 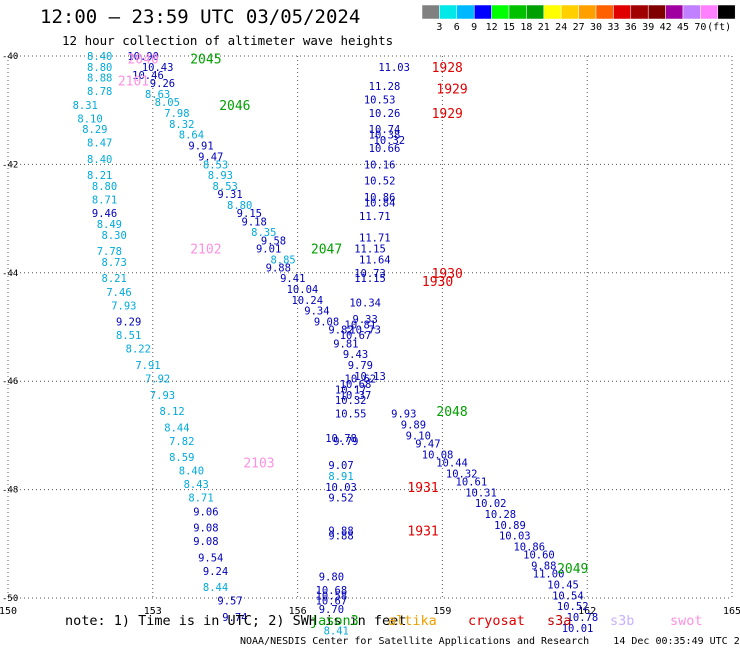 I want to click on swh-value-label: 9.24, so click(x=215, y=572).